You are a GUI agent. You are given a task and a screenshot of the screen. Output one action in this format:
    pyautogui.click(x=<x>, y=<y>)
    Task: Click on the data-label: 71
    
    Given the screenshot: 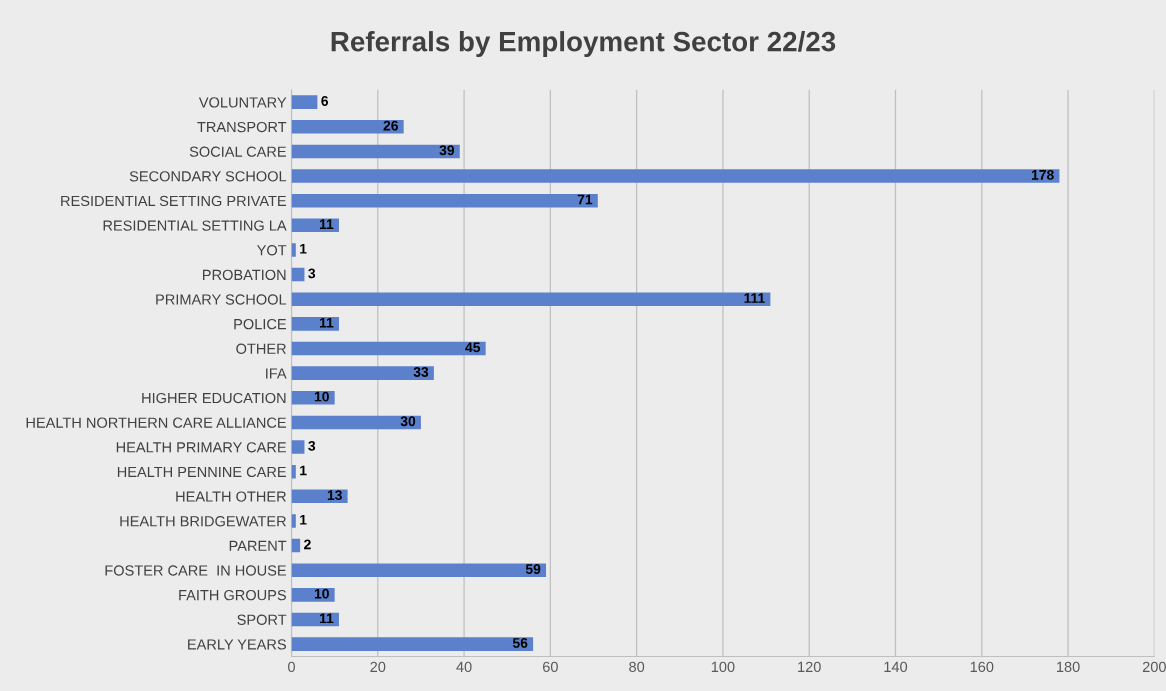 What is the action you would take?
    pyautogui.click(x=585, y=199)
    